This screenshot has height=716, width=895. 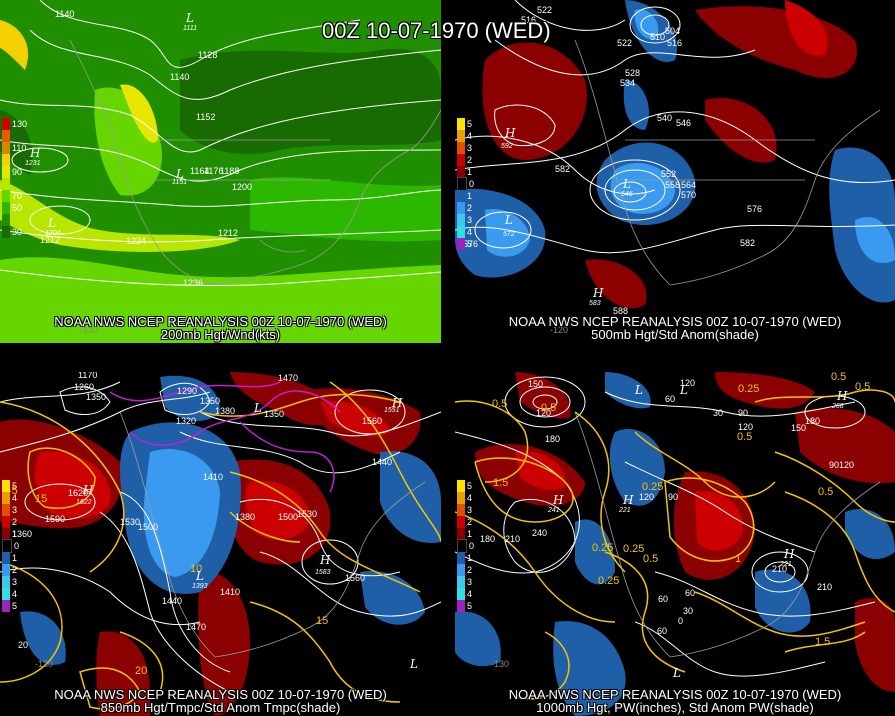 I want to click on svg-text: 10, so click(x=196, y=569).